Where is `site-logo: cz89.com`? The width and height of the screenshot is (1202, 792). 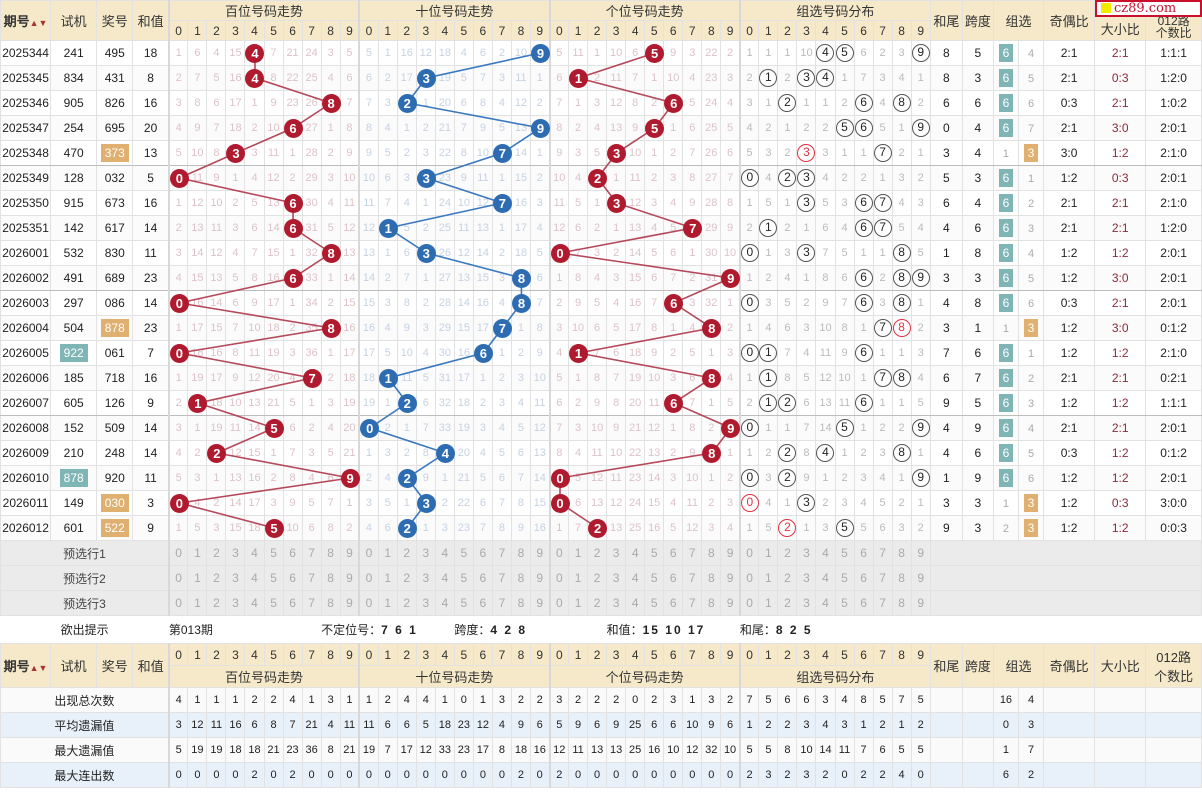
site-logo: cz89.com is located at coordinates (1148, 8).